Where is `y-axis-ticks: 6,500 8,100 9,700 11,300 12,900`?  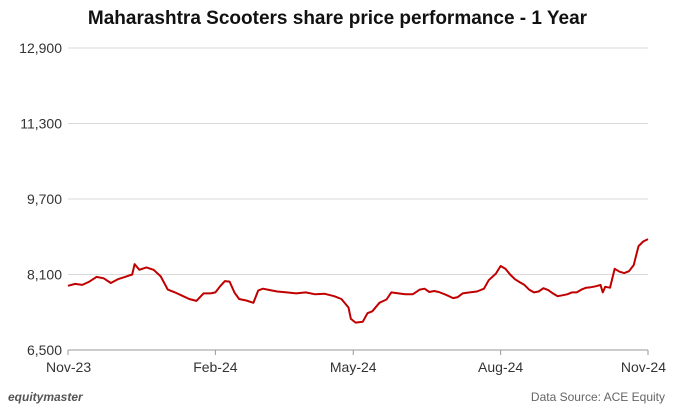
y-axis-ticks: 6,500 8,100 9,700 11,300 12,900 is located at coordinates (40, 199).